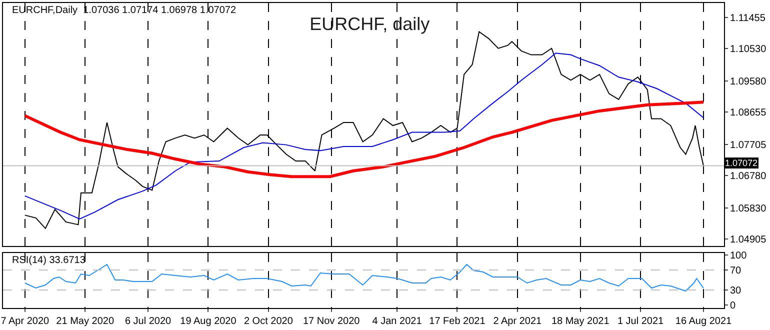 Image resolution: width=770 pixels, height=330 pixels. I want to click on x-tick-label: 21 May 2020, so click(85, 321).